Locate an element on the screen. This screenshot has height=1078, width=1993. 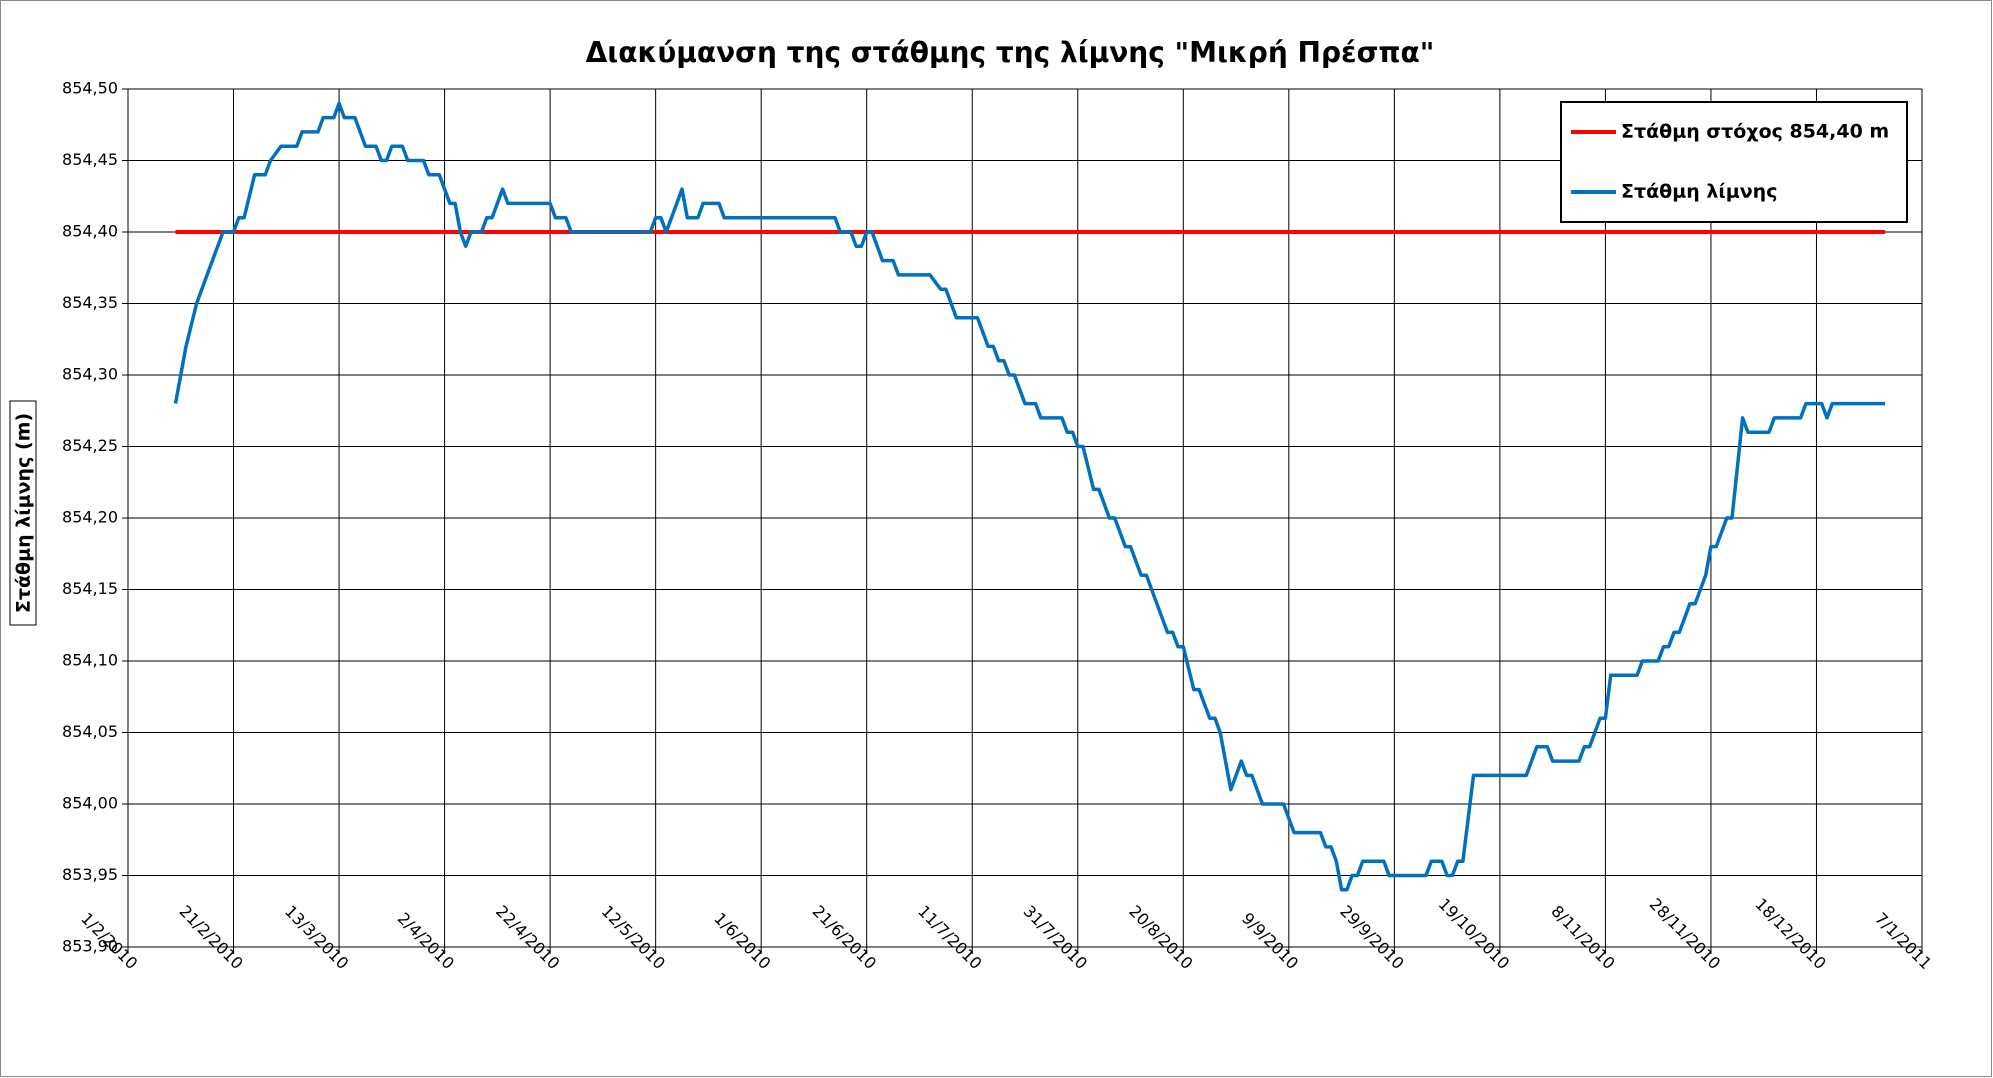
y-tick-label: 854,30 is located at coordinates (90, 374).